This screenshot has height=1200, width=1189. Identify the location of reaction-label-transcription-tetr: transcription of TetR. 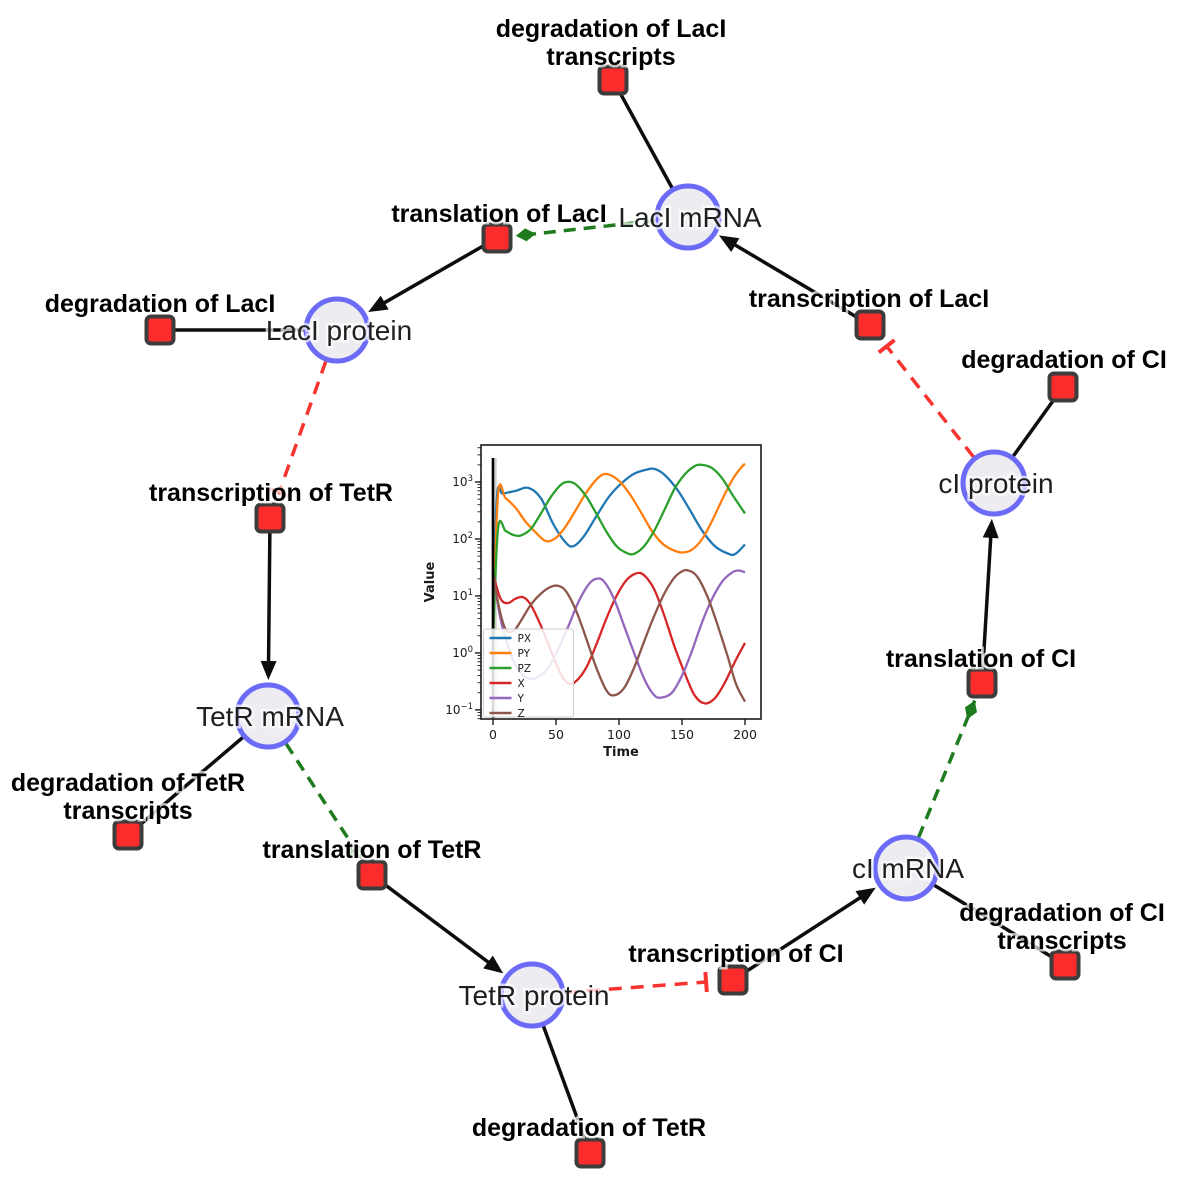
(271, 493).